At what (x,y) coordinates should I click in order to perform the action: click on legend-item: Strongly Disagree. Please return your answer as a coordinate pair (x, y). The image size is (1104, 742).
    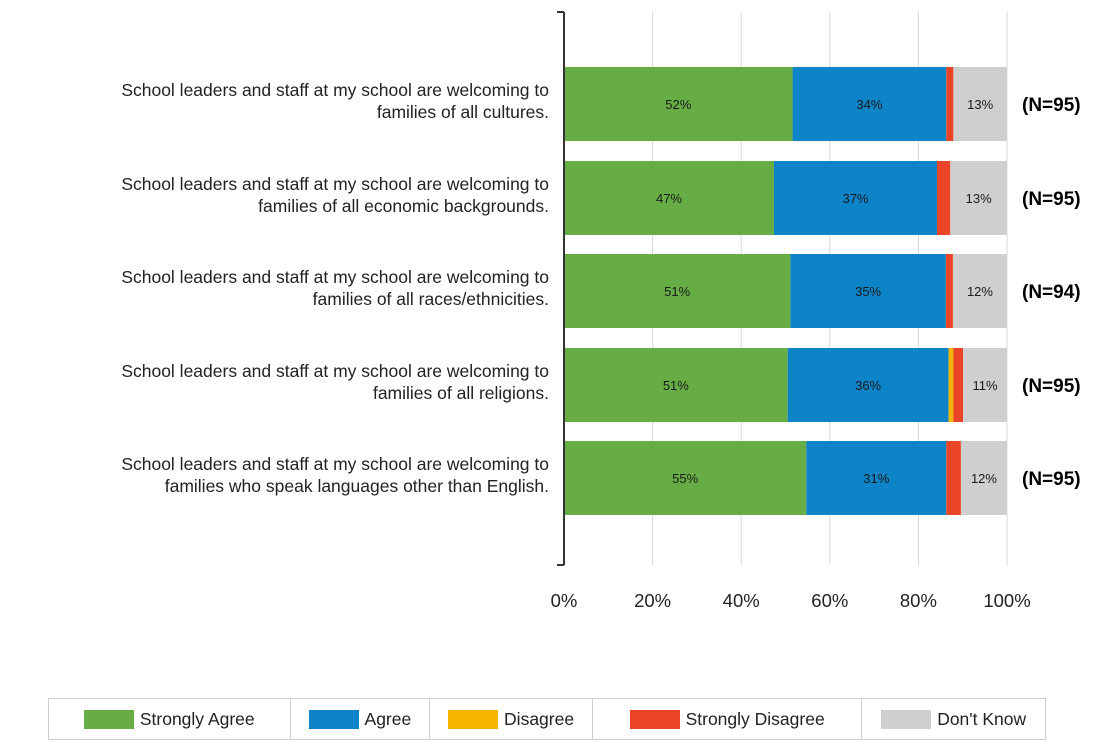
    Looking at the image, I should click on (728, 719).